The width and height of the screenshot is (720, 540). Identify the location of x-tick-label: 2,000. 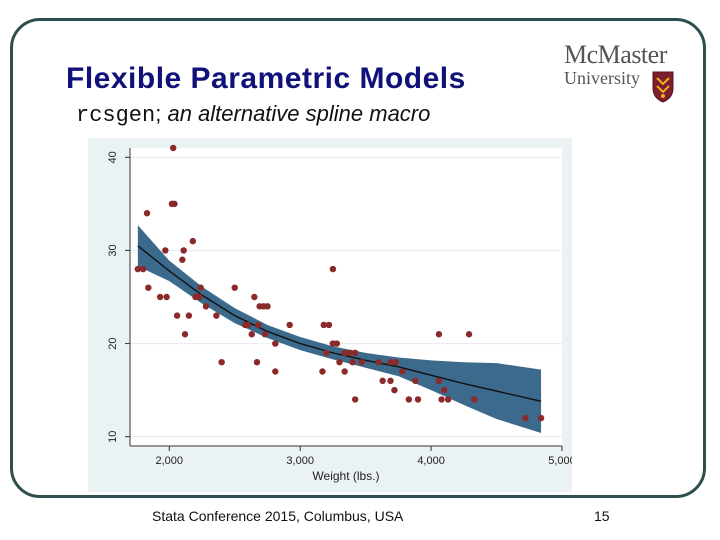
(170, 461).